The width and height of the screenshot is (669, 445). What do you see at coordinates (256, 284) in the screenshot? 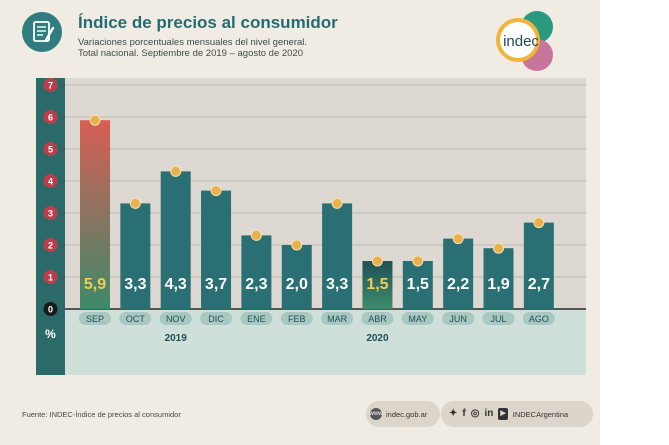
I see `data-label: 2,3` at bounding box center [256, 284].